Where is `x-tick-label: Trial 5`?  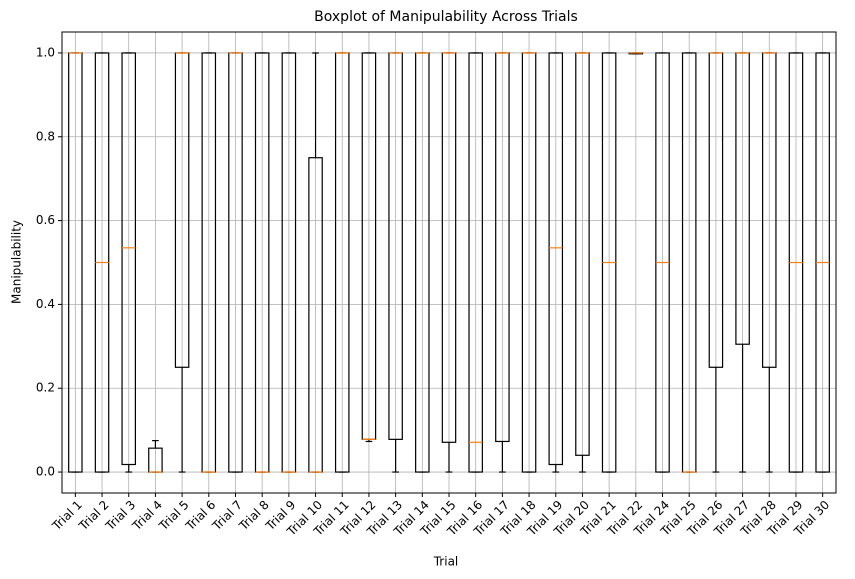
x-tick-label: Trial 5 is located at coordinates (174, 516).